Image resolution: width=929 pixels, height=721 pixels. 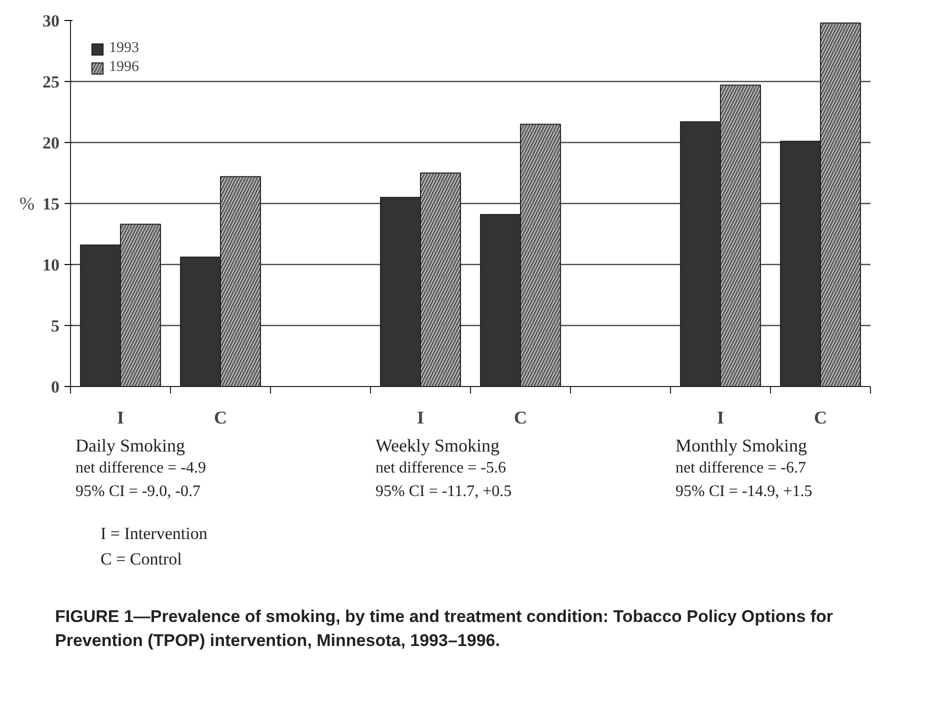 What do you see at coordinates (138, 491) in the screenshot?
I see `text: 95% CI = -9.0, -0.7` at bounding box center [138, 491].